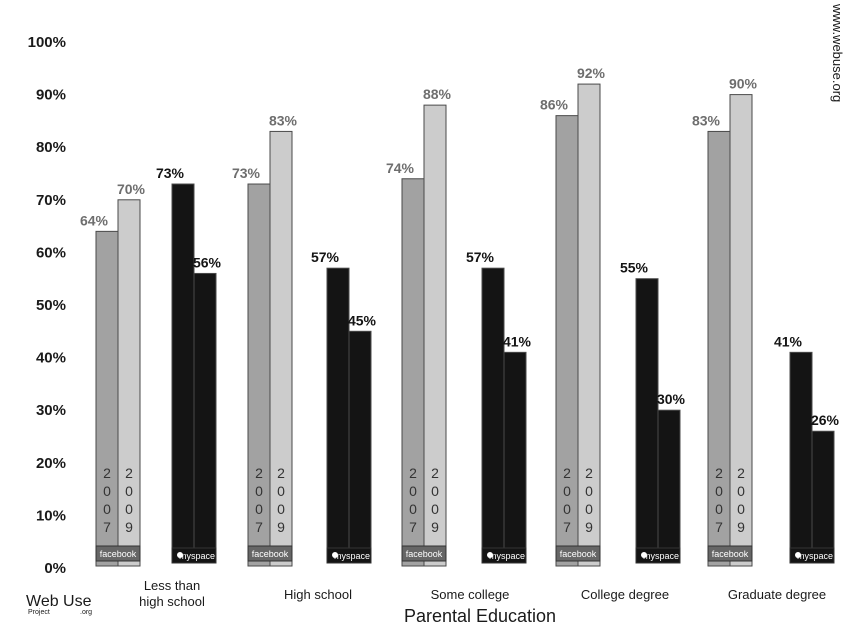 The image size is (850, 630). Describe the element at coordinates (777, 594) in the screenshot. I see `x-tick-label: Graduate degree` at that location.